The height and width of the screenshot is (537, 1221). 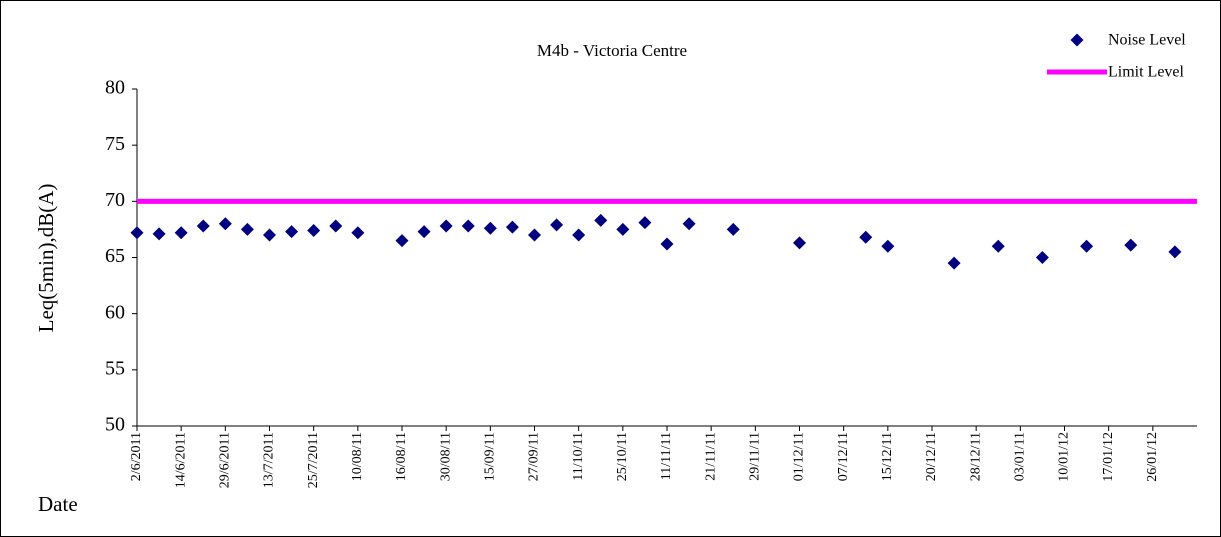 What do you see at coordinates (445, 456) in the screenshot?
I see `x-tick-label: 30/08/11` at bounding box center [445, 456].